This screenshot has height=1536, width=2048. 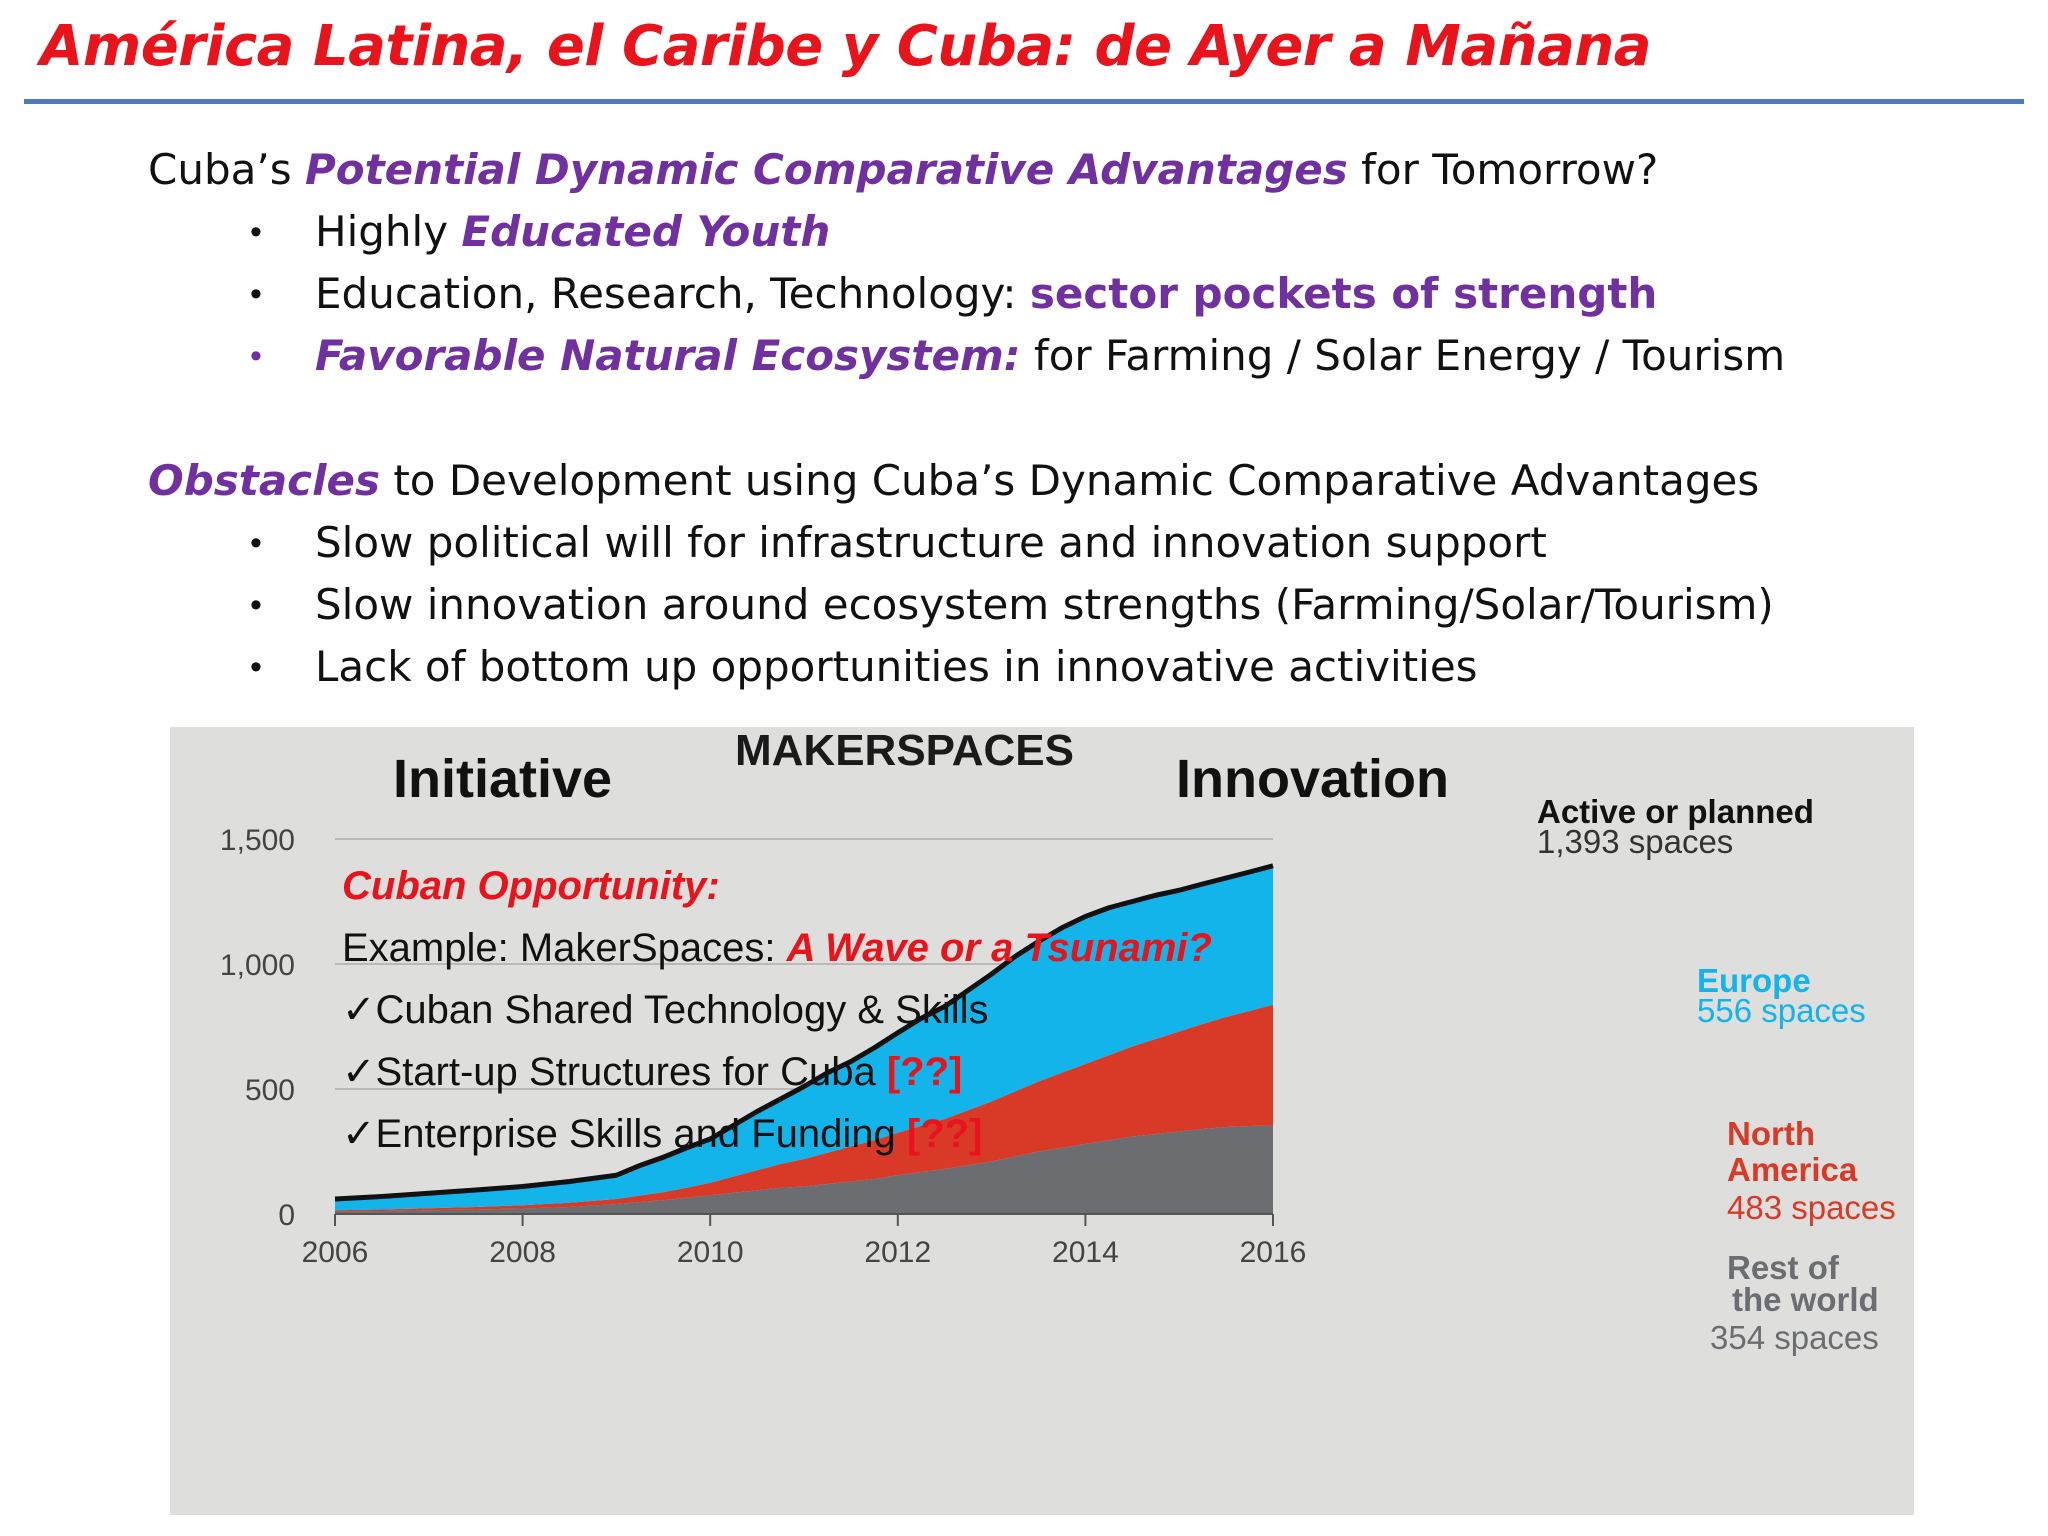 What do you see at coordinates (1024, 101) in the screenshot?
I see `title-divider` at bounding box center [1024, 101].